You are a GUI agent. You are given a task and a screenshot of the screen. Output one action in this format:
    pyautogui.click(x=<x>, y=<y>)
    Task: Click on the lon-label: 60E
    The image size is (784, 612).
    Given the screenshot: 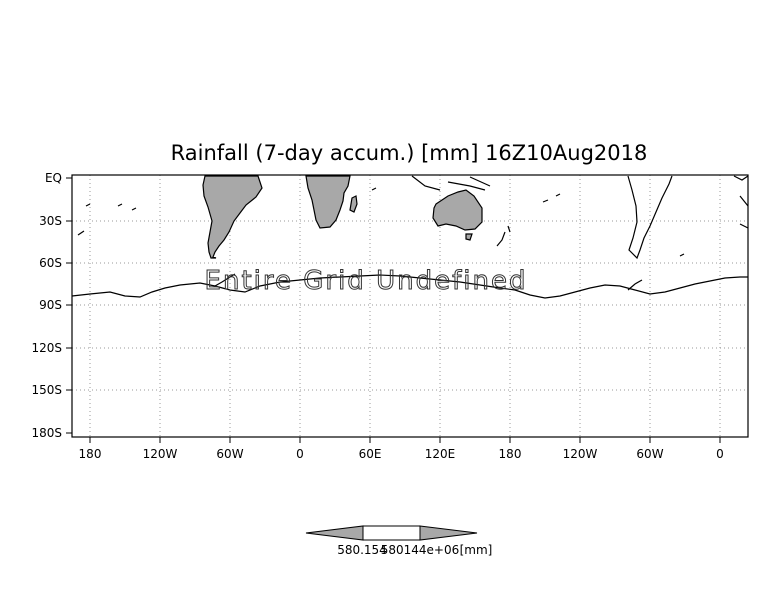 What is the action you would take?
    pyautogui.click(x=370, y=454)
    